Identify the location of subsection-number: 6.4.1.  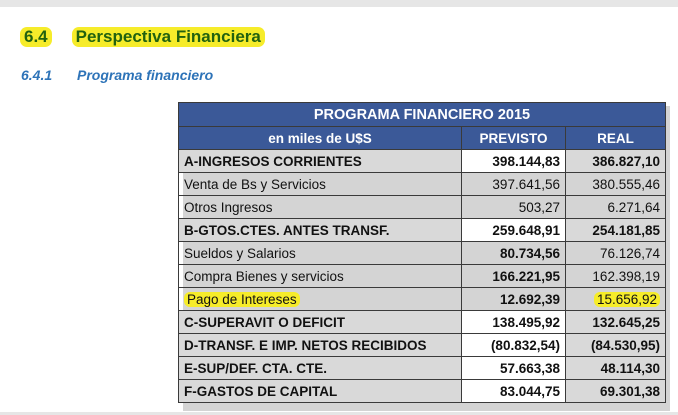
(37, 75).